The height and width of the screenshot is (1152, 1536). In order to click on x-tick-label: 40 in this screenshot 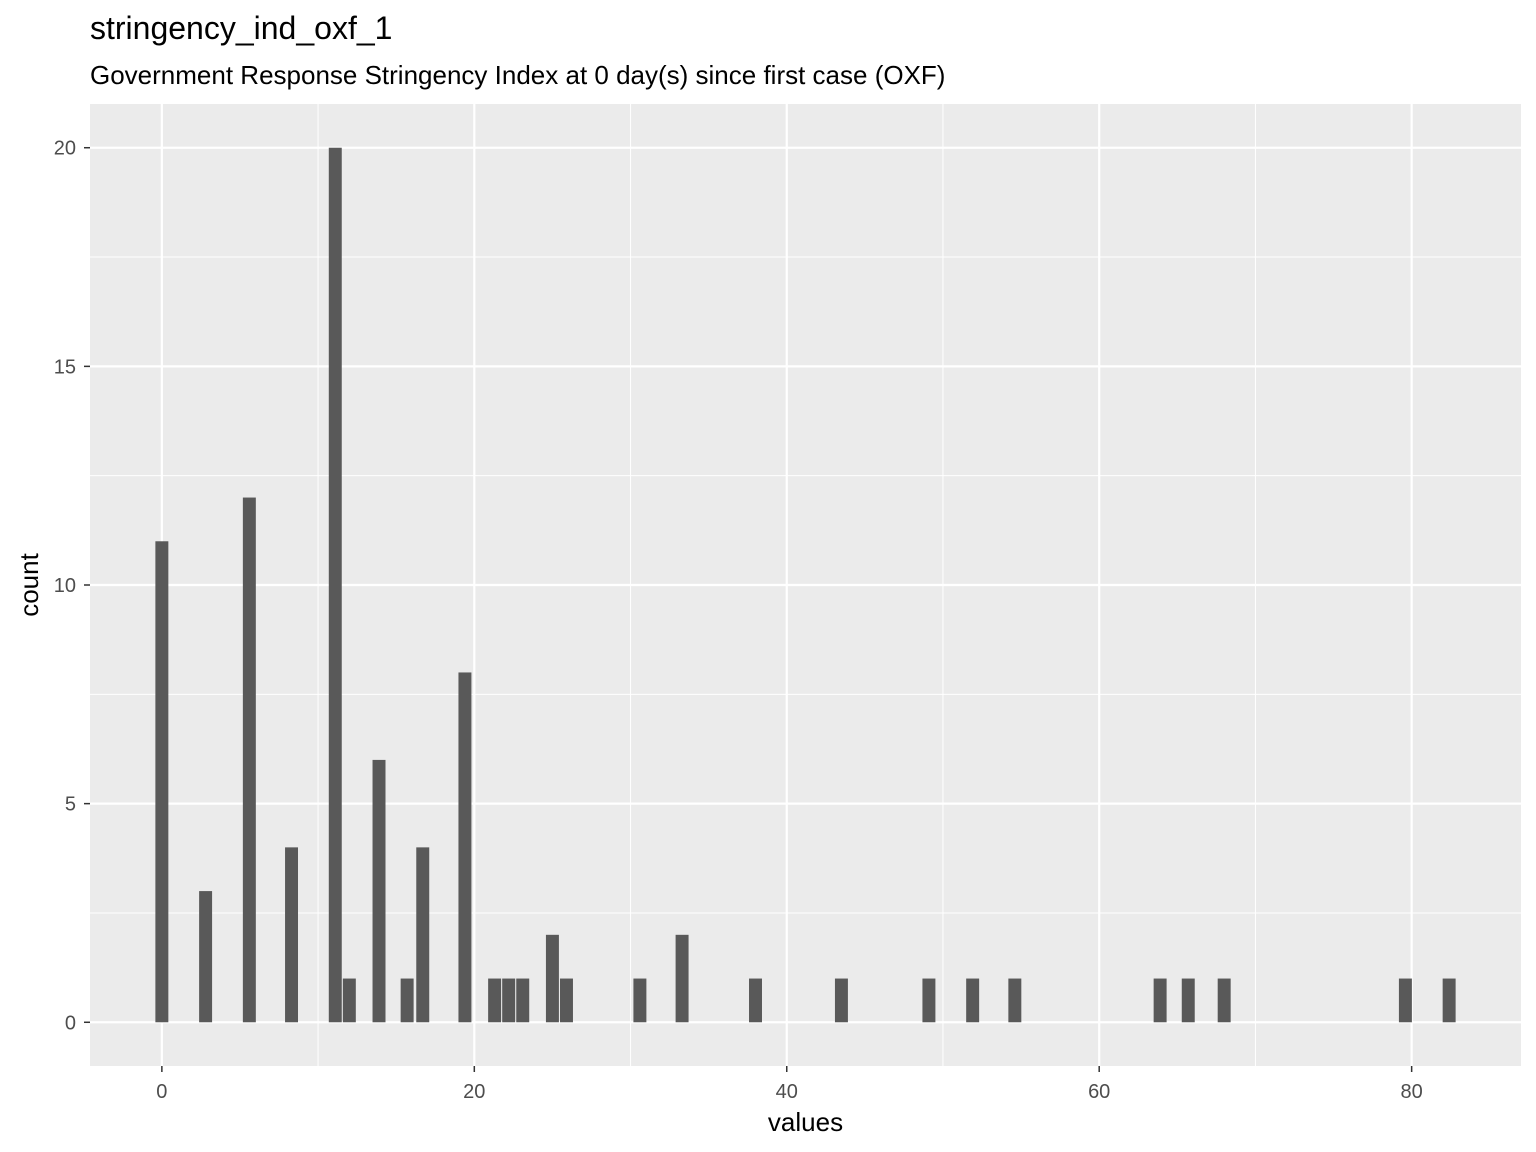, I will do `click(787, 1092)`.